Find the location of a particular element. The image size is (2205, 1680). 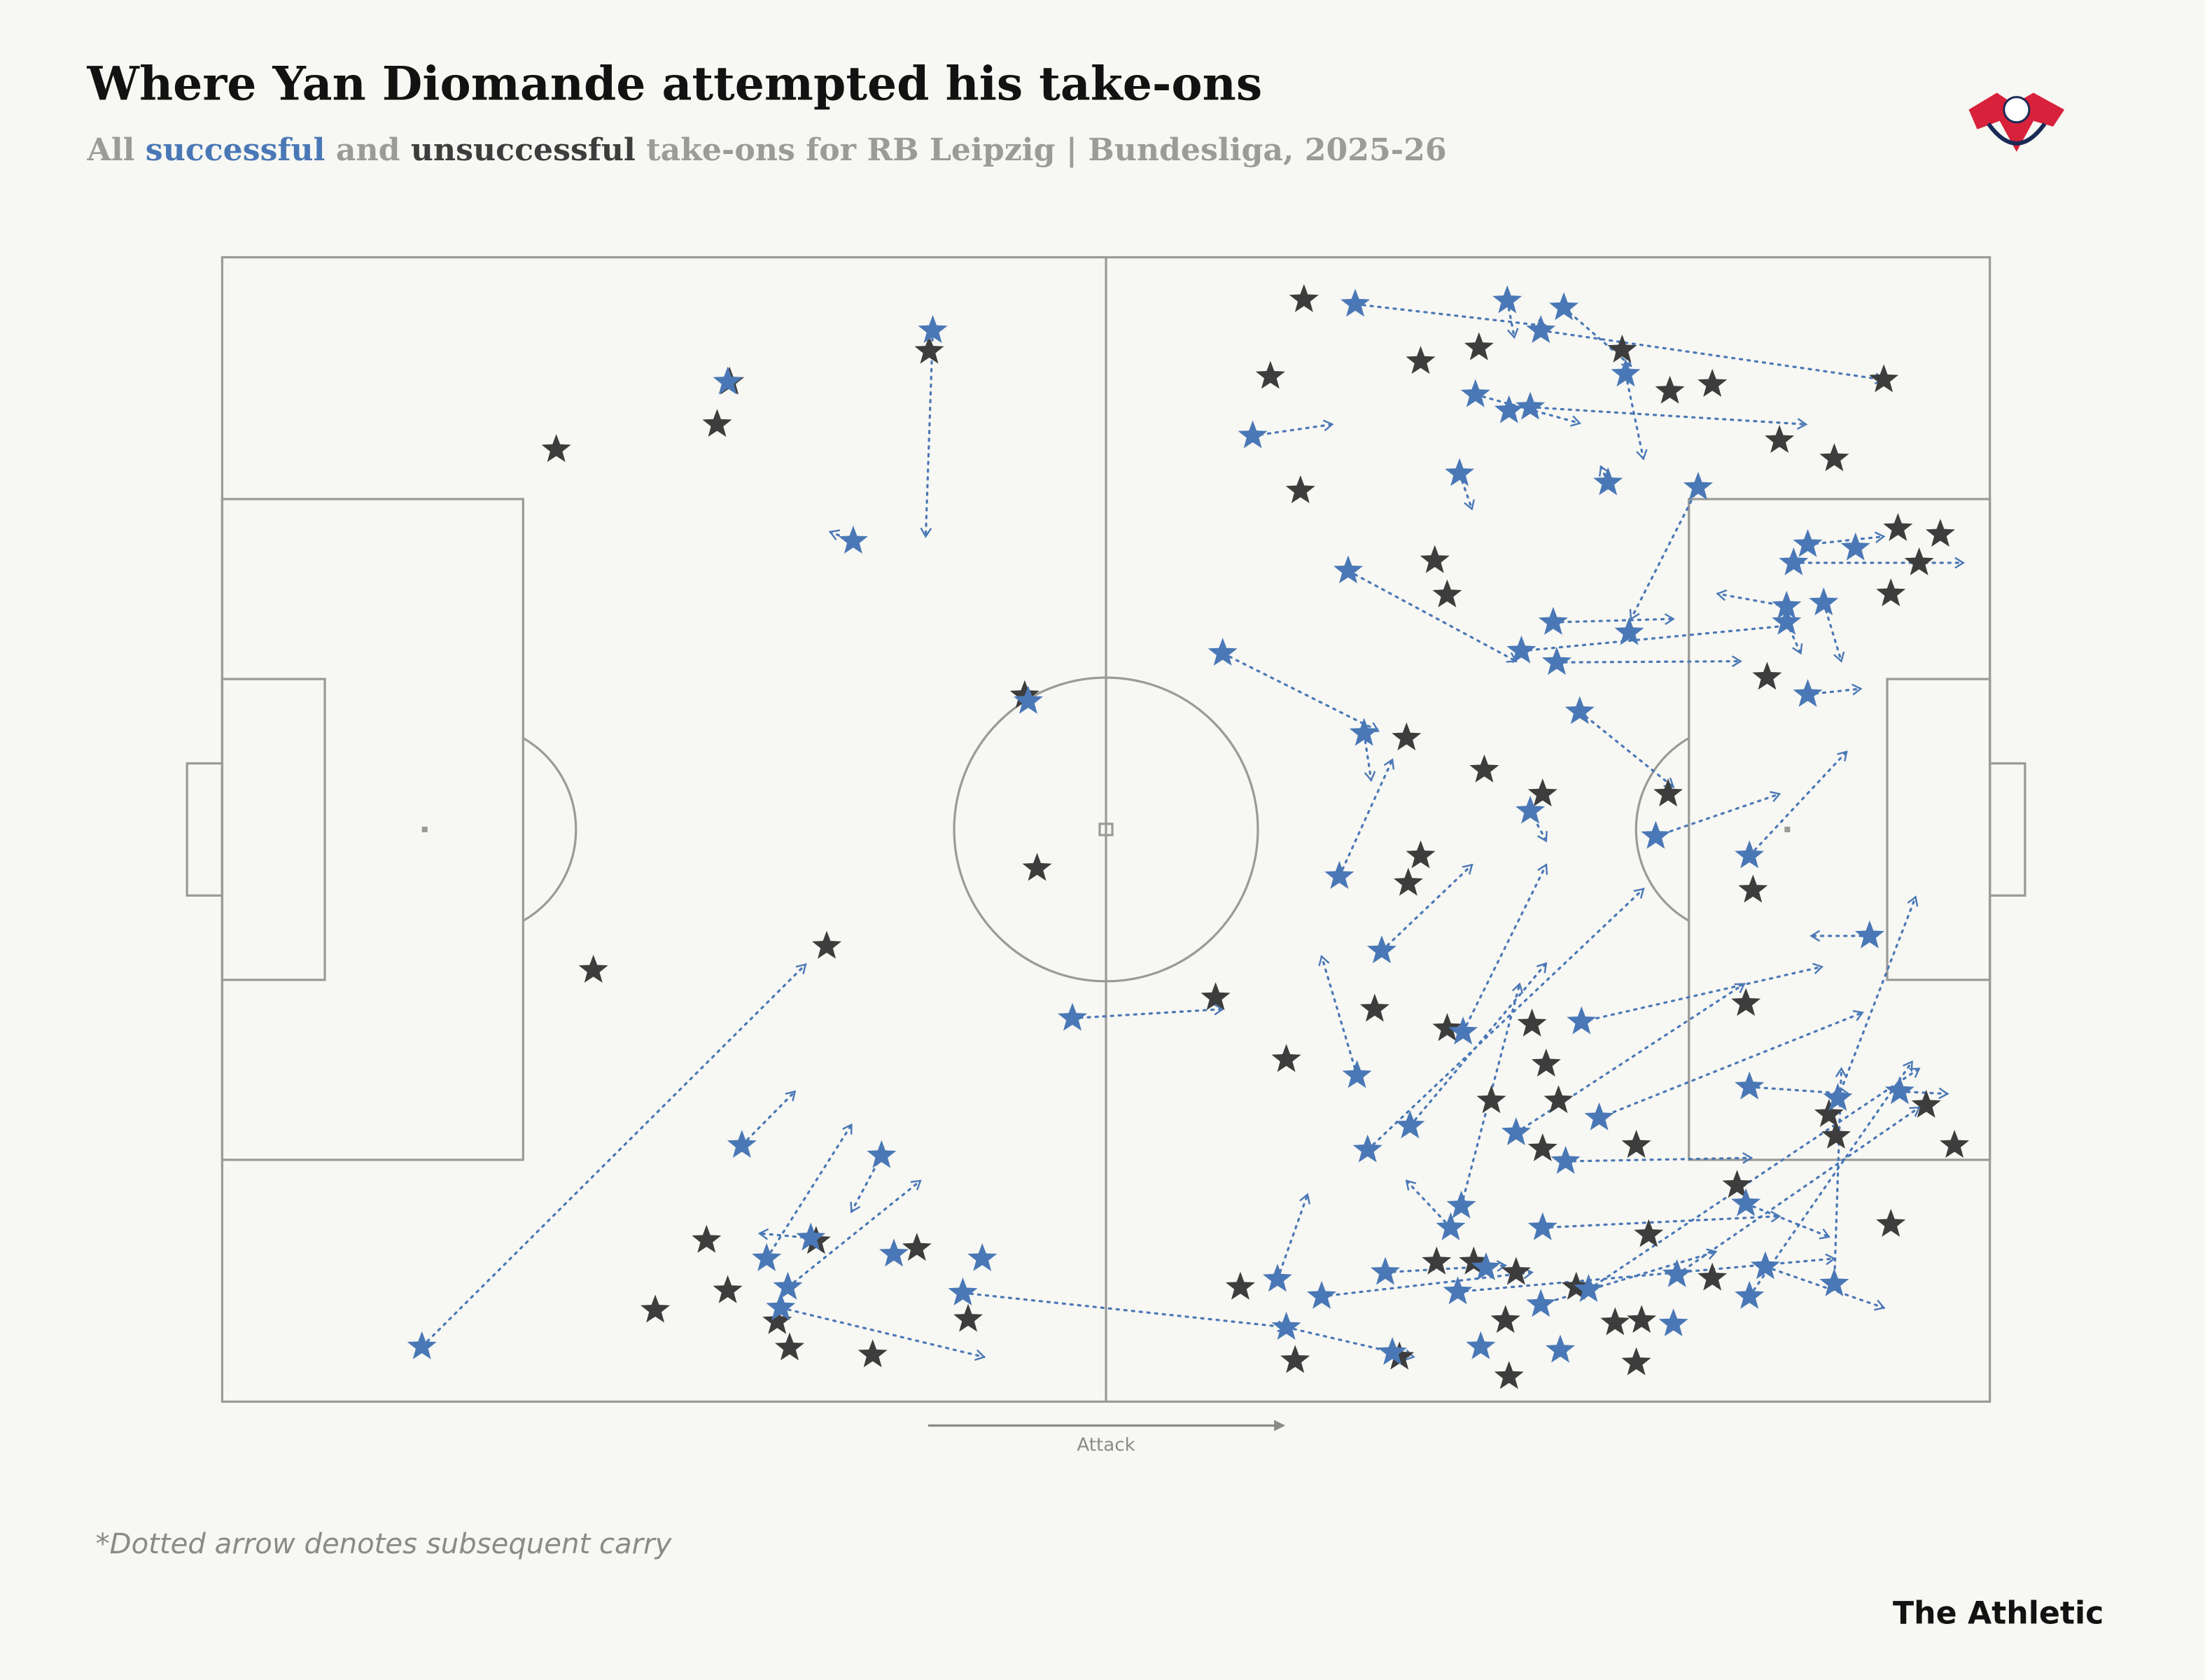

goal is located at coordinates (205, 829).